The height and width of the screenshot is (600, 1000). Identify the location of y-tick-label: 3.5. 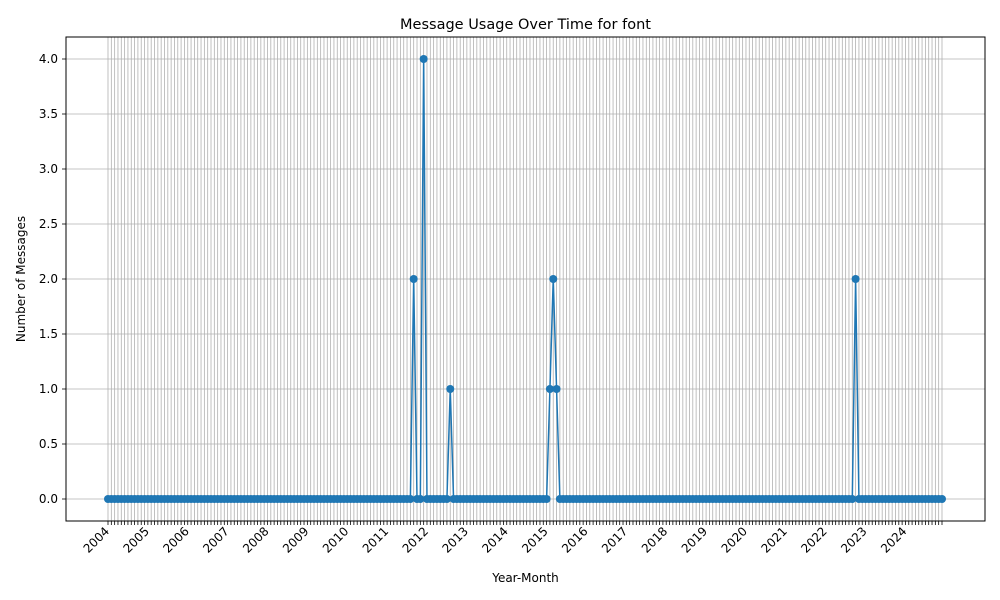
(48, 114).